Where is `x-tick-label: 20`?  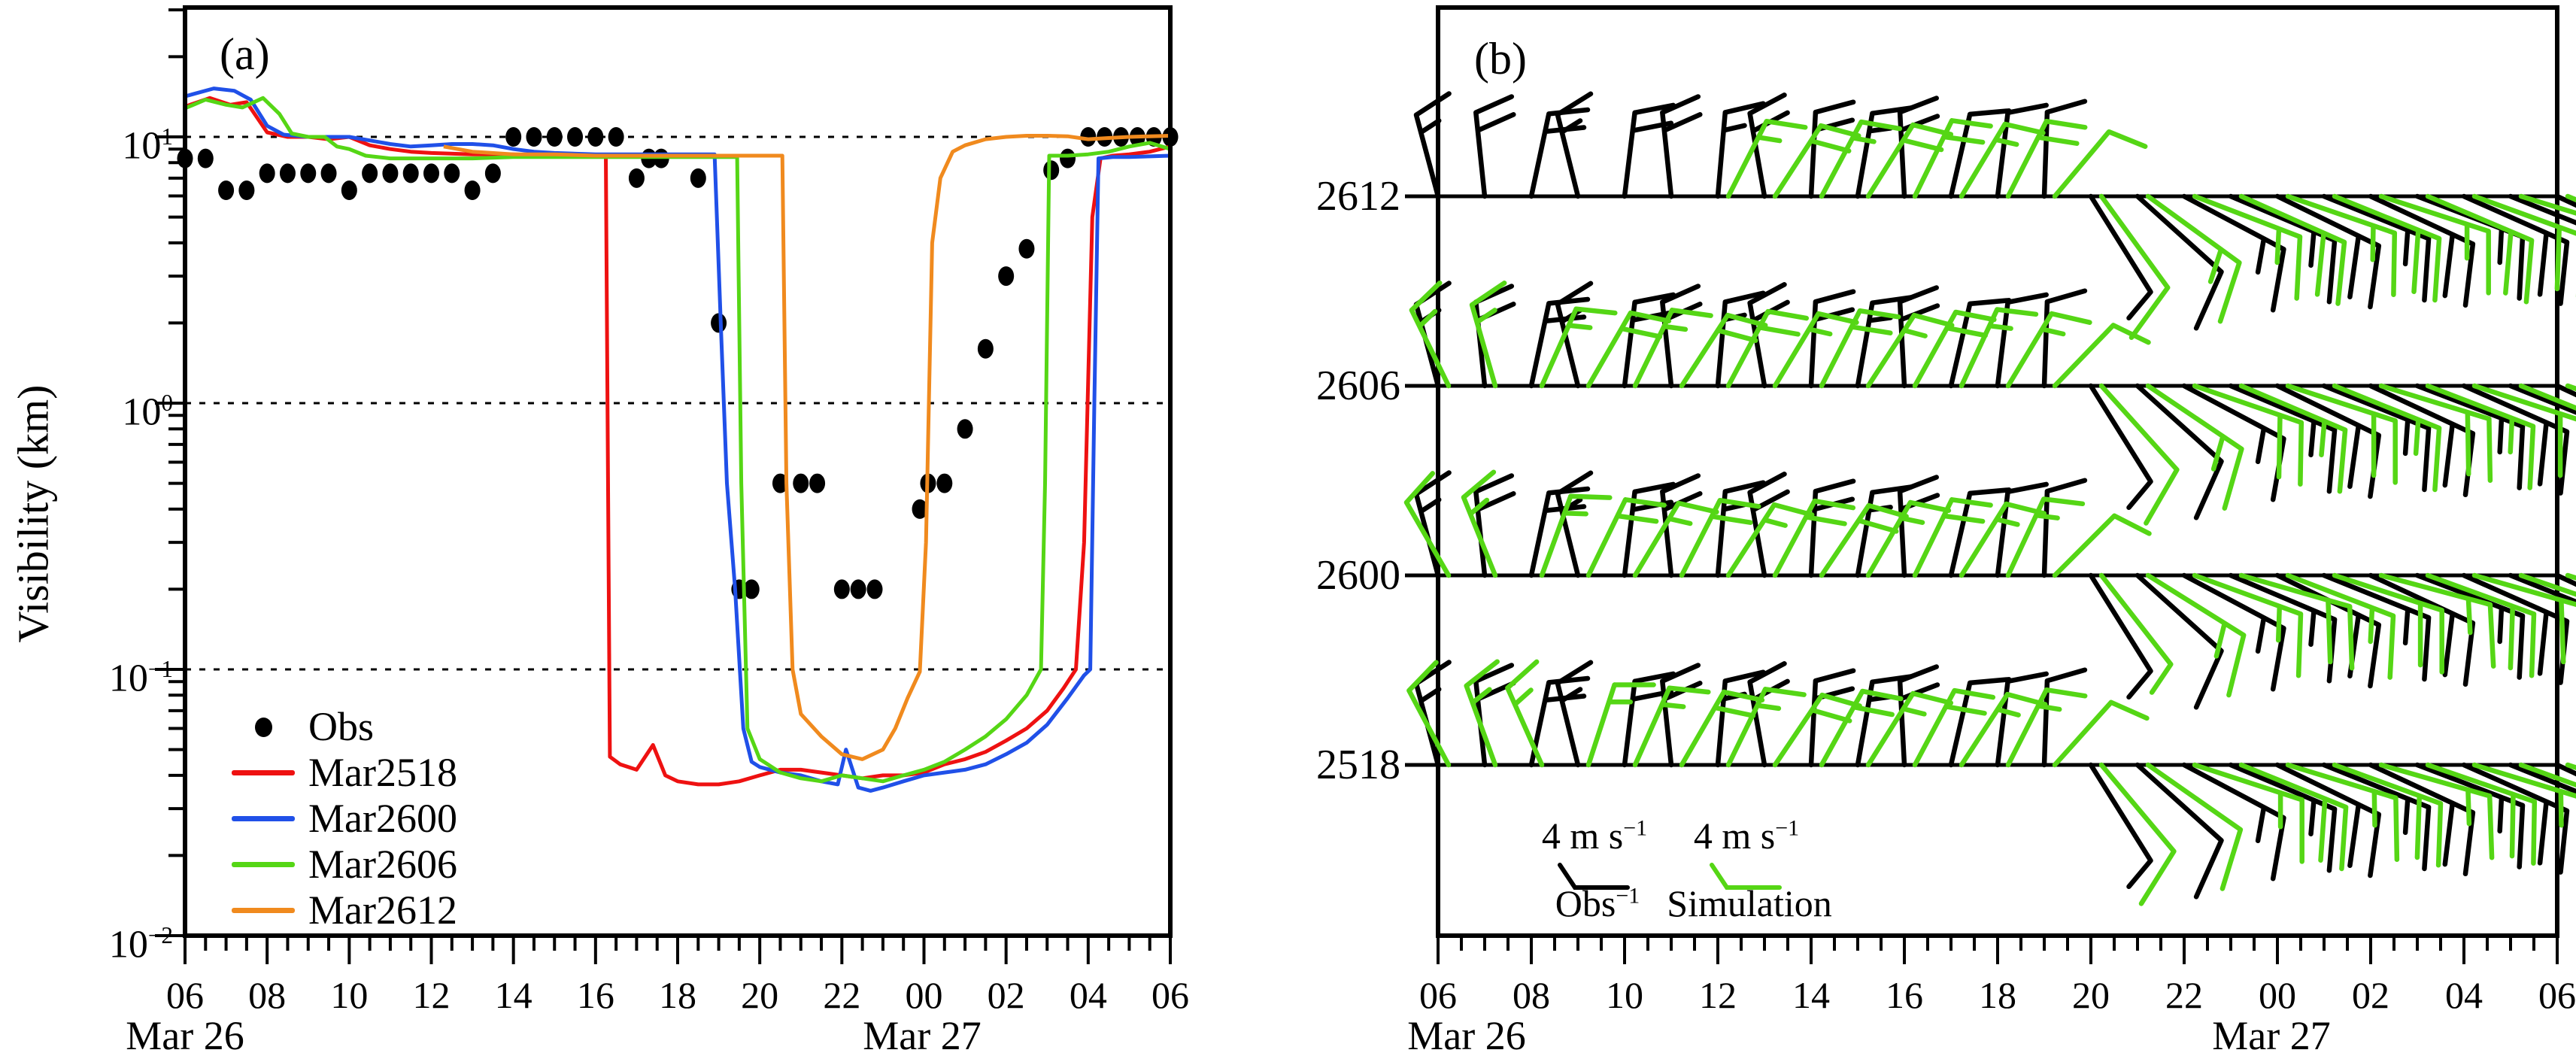 x-tick-label: 20 is located at coordinates (2091, 995).